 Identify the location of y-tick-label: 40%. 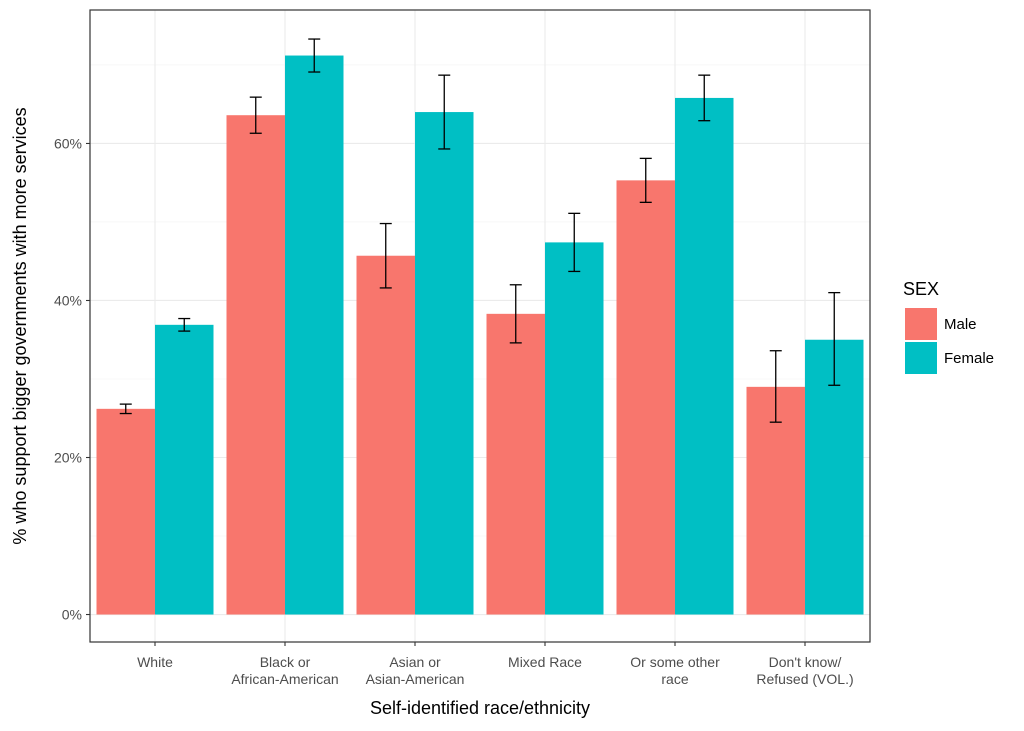
(68, 300).